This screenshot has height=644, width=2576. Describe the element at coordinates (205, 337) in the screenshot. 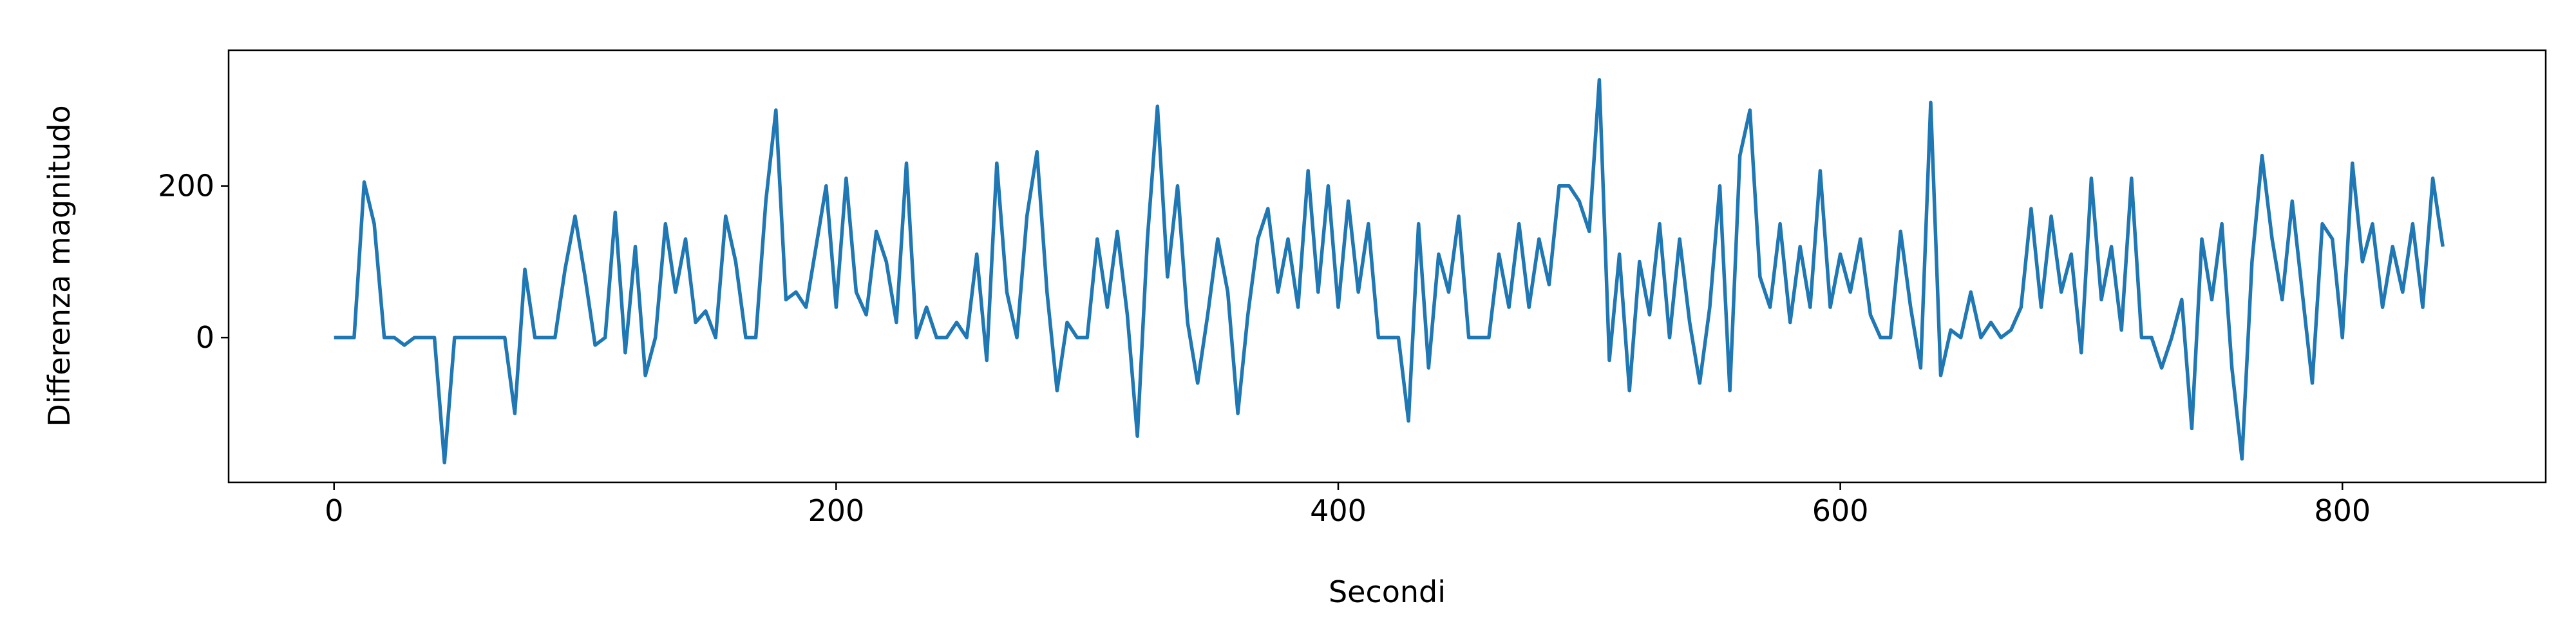

I see `y-tick-label: 0` at that location.